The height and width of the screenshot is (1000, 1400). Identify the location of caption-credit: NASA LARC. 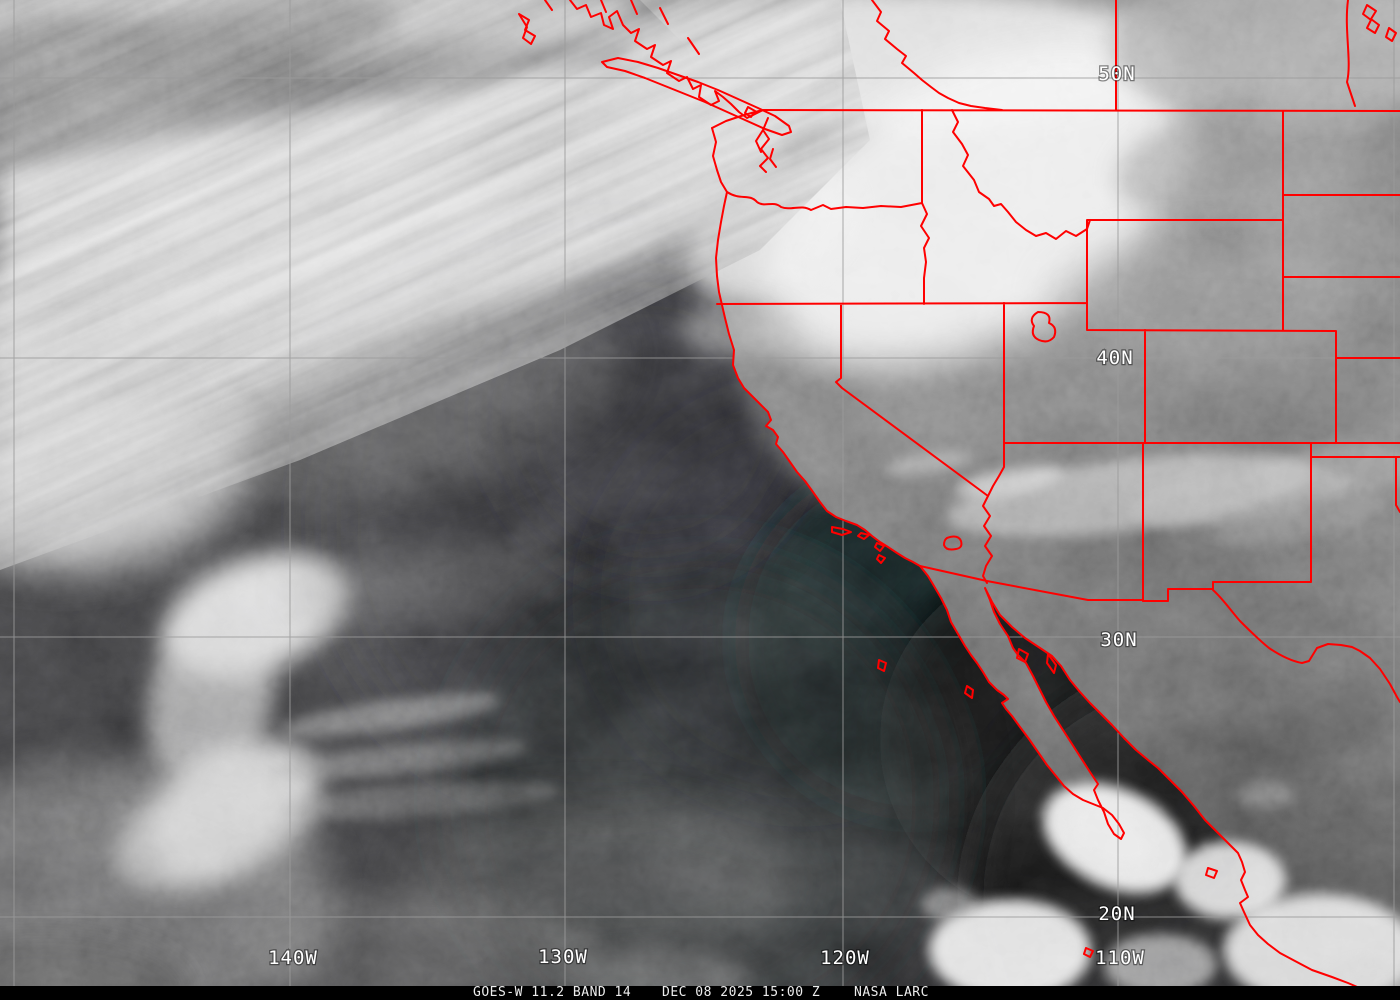
(891, 992).